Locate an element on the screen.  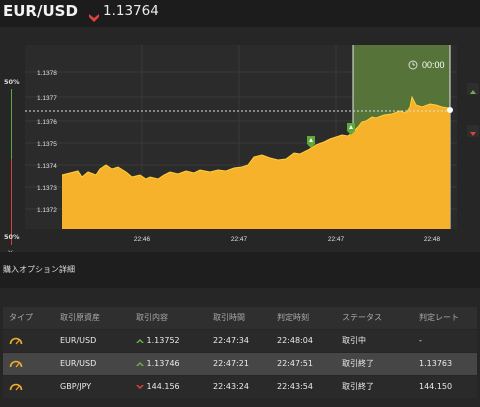
x-axis-labels: 22:46 22:47 22:47 22:48 is located at coordinates (287, 239).